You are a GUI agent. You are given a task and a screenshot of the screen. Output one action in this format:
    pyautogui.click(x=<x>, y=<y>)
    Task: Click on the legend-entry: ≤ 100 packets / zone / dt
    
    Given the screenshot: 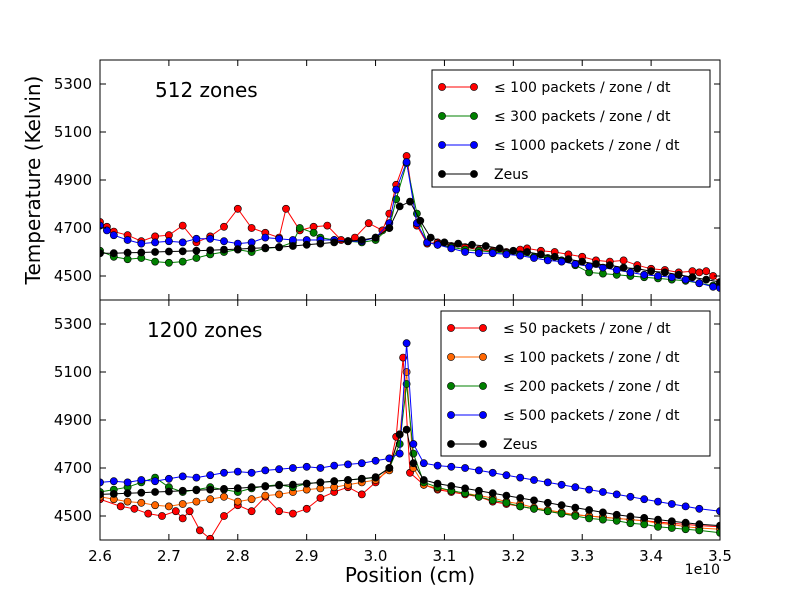 What is the action you would take?
    pyautogui.click(x=563, y=358)
    